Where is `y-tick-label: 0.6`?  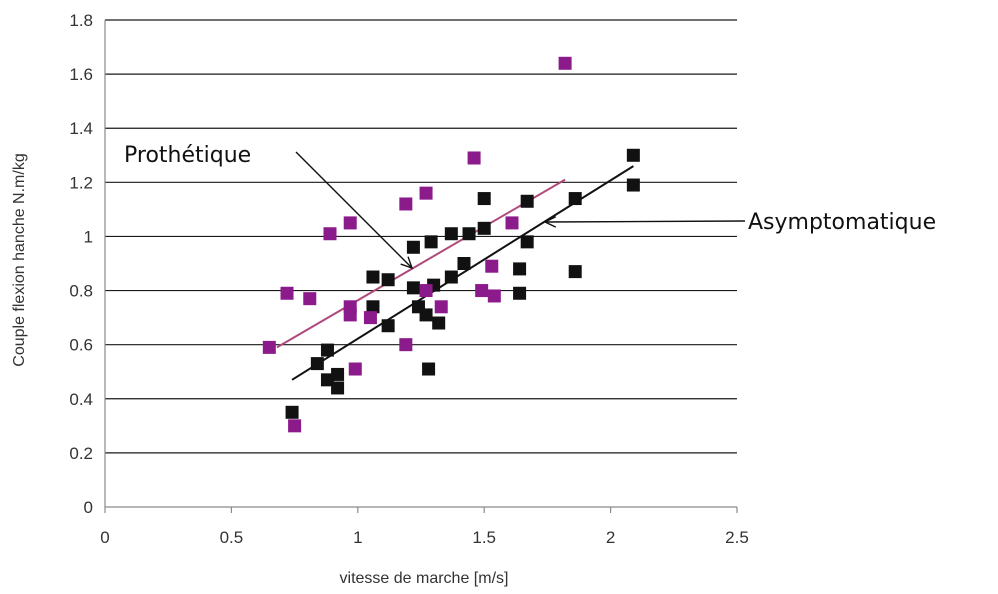
y-tick-label: 0.6 is located at coordinates (81, 345).